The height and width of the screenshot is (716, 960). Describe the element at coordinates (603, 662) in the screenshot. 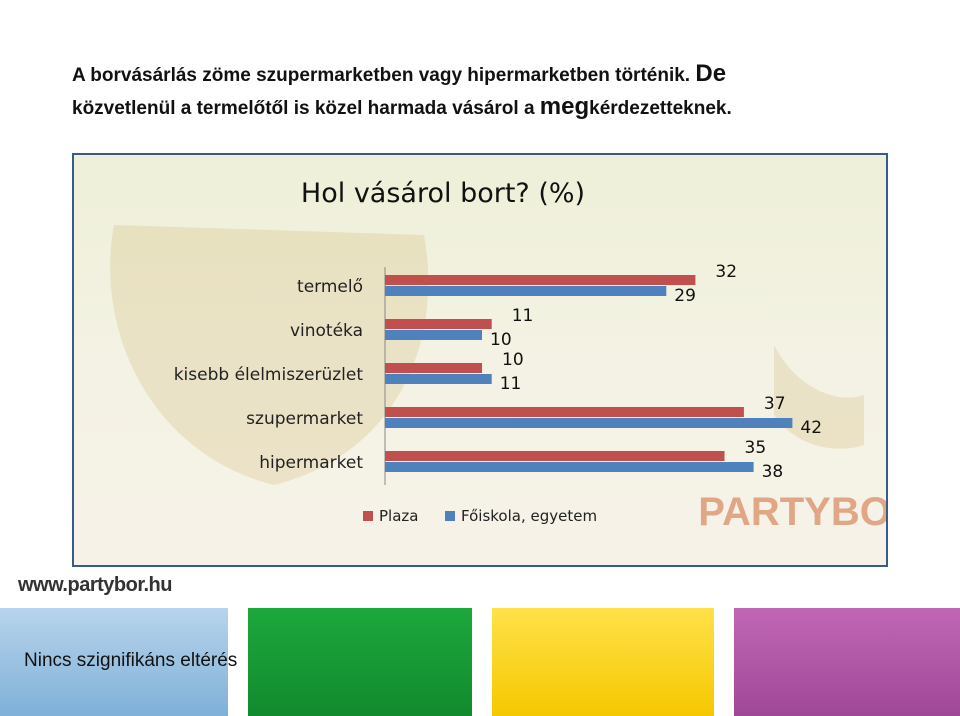

I see `footer-stripe-yellow` at that location.